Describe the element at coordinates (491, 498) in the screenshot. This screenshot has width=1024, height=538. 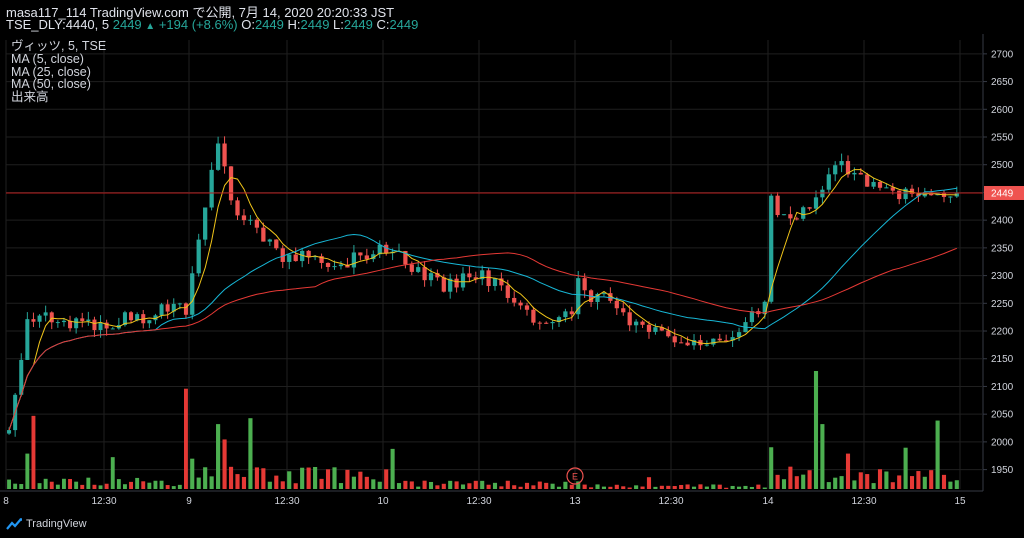
I see `time-axis: 8 12:30 9 12:30 10 12:30 13 12:30 14 12:30 15` at that location.